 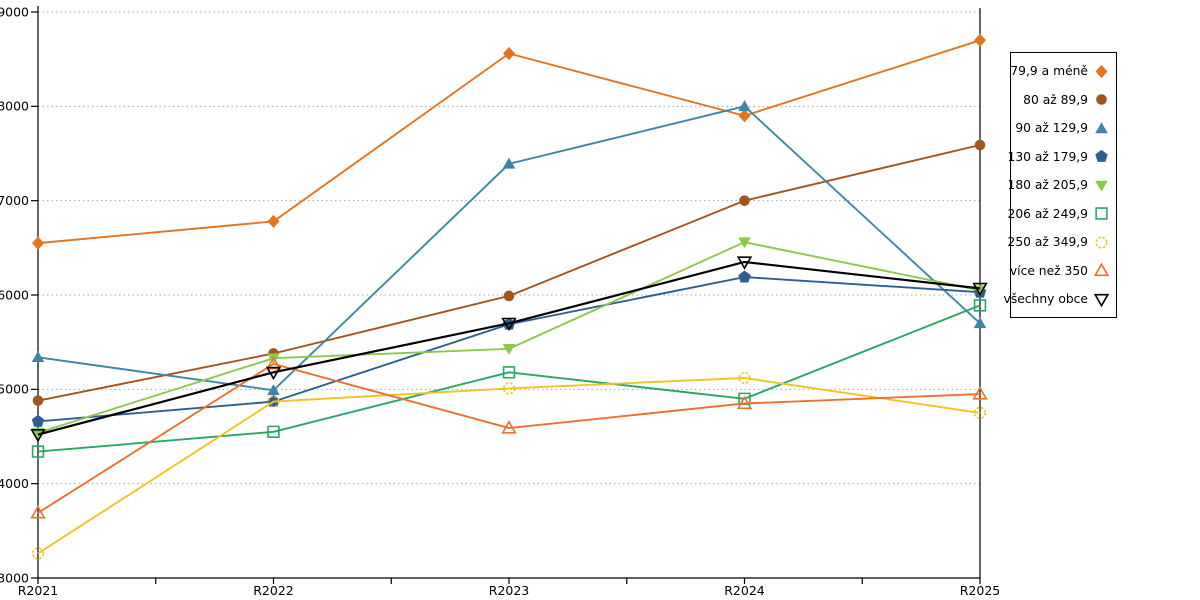 I want to click on legend-label: 206 až 249,9, so click(x=1047, y=213).